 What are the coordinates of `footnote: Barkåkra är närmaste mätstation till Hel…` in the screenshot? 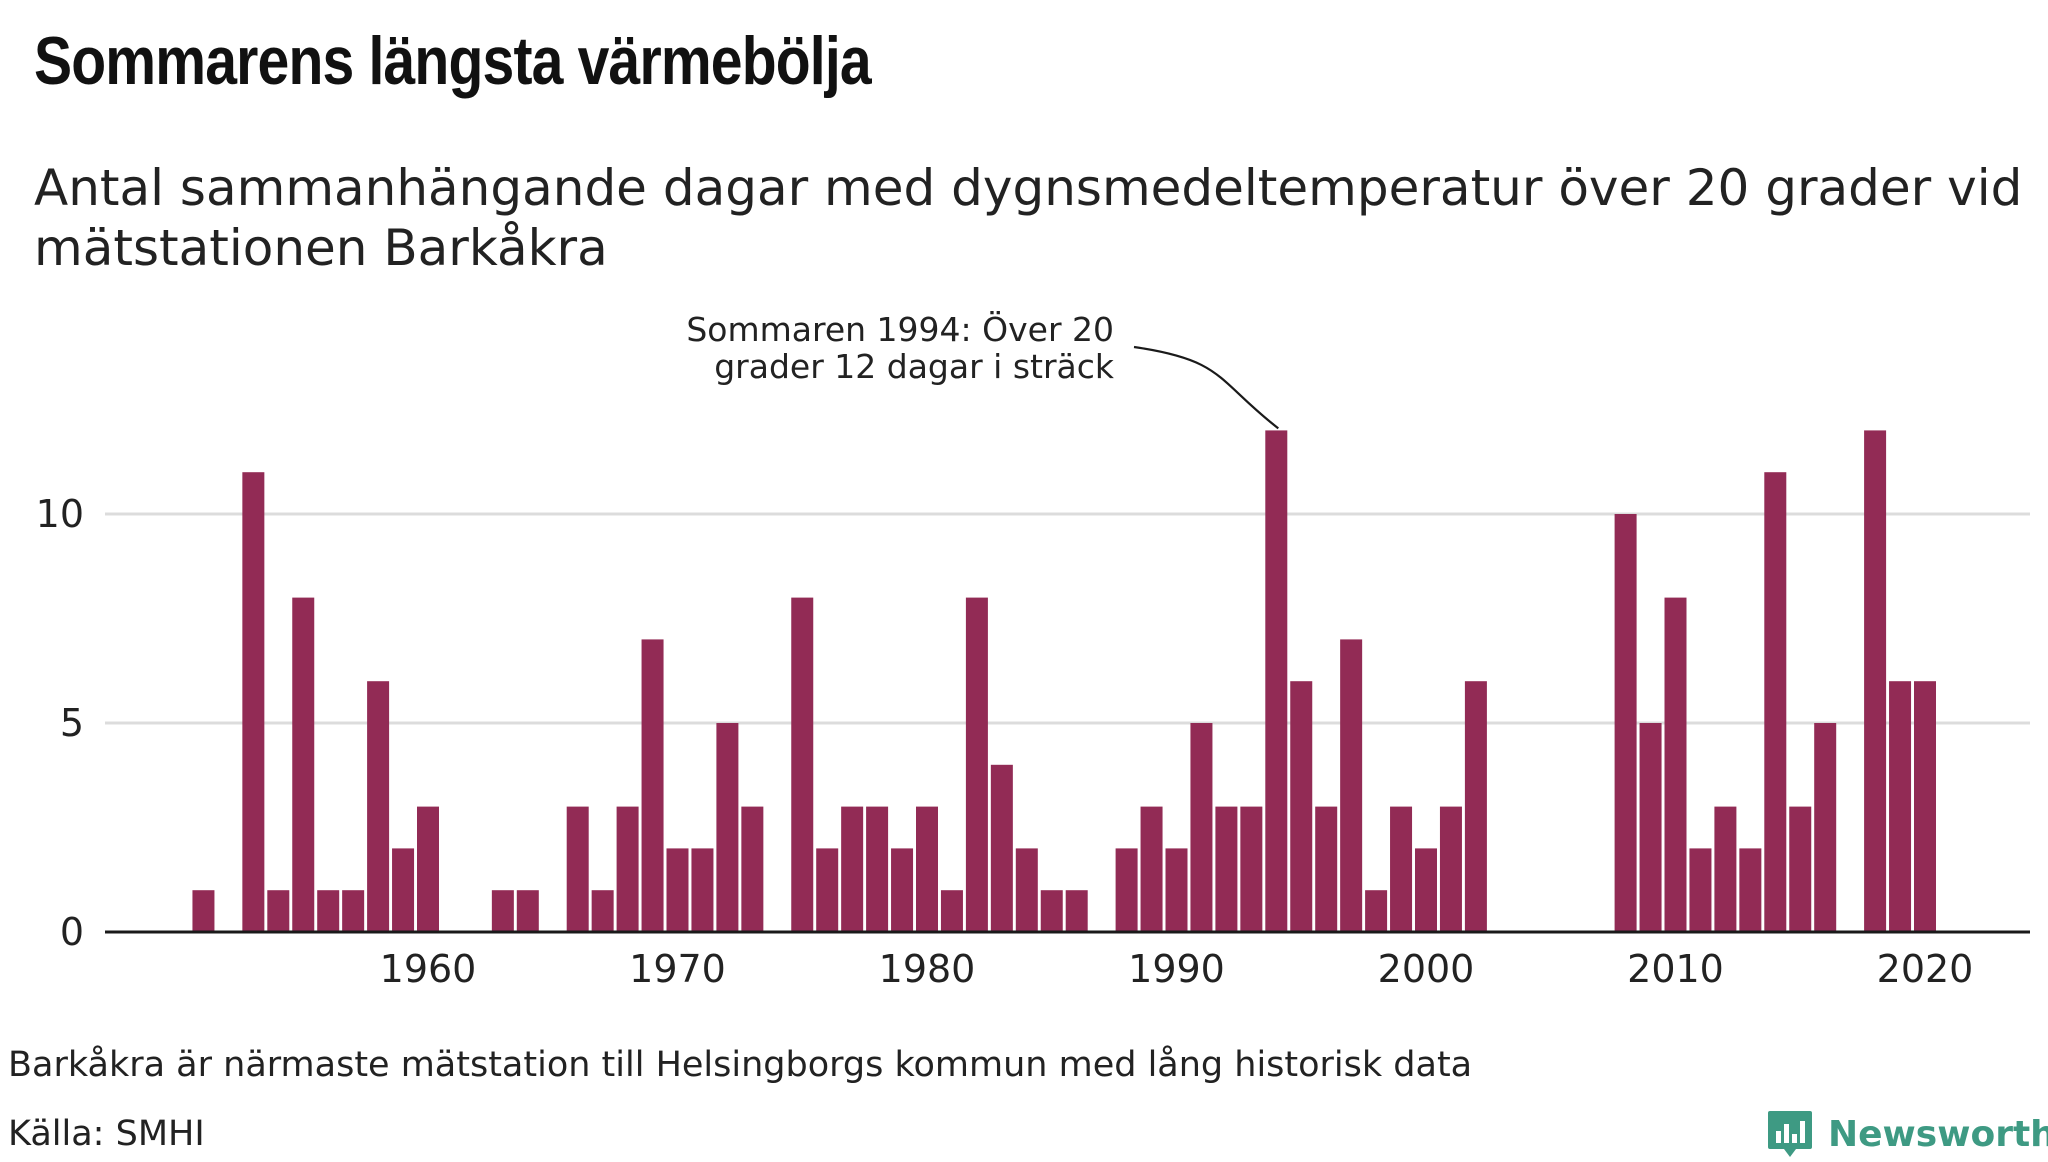 It's located at (740, 1065).